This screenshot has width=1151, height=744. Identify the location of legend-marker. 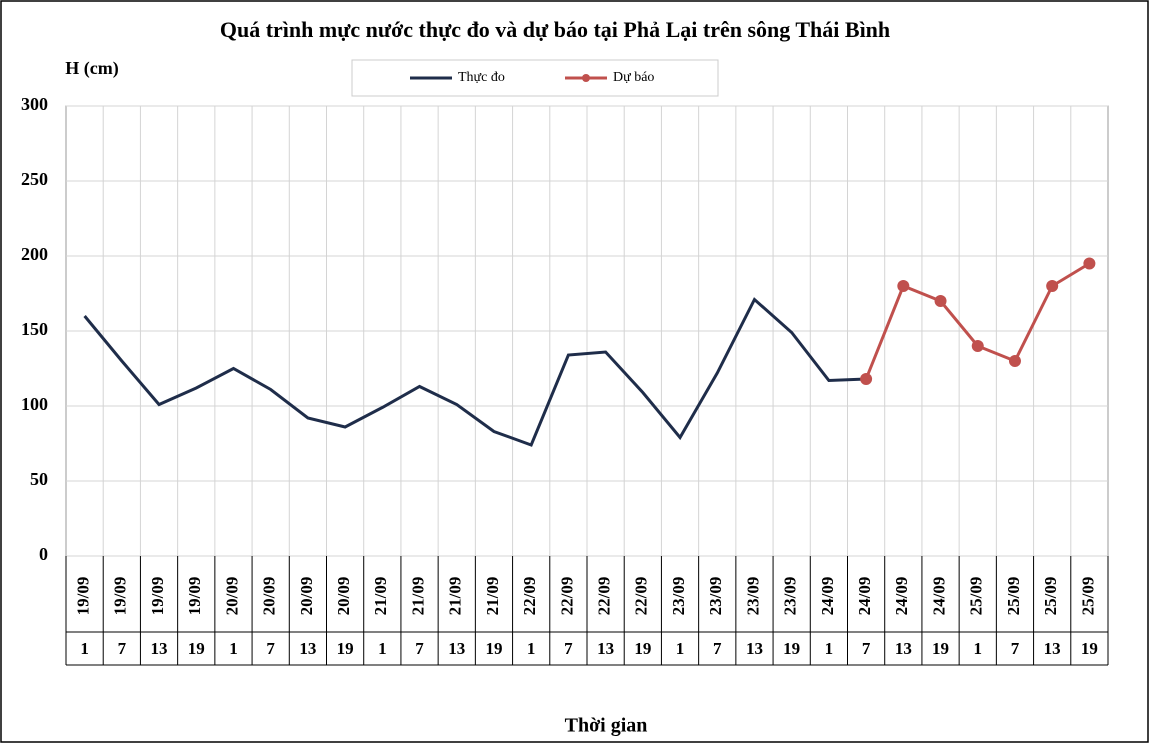
(586, 78).